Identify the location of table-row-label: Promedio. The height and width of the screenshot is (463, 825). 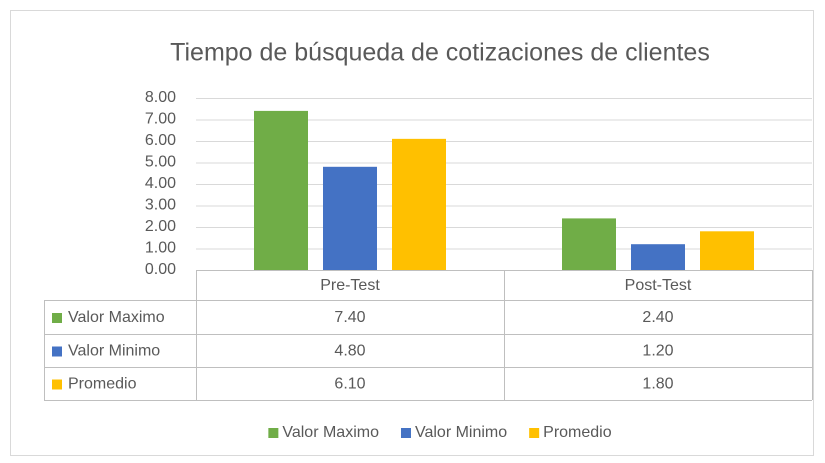
(102, 384).